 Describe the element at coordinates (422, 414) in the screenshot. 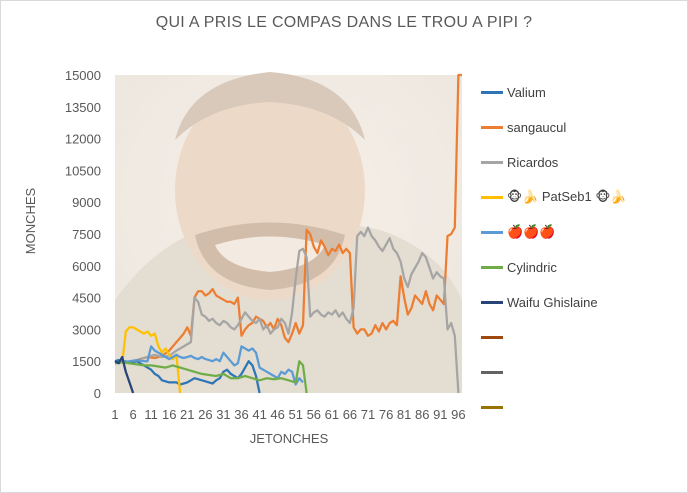

I see `x-tick-label: 86` at that location.